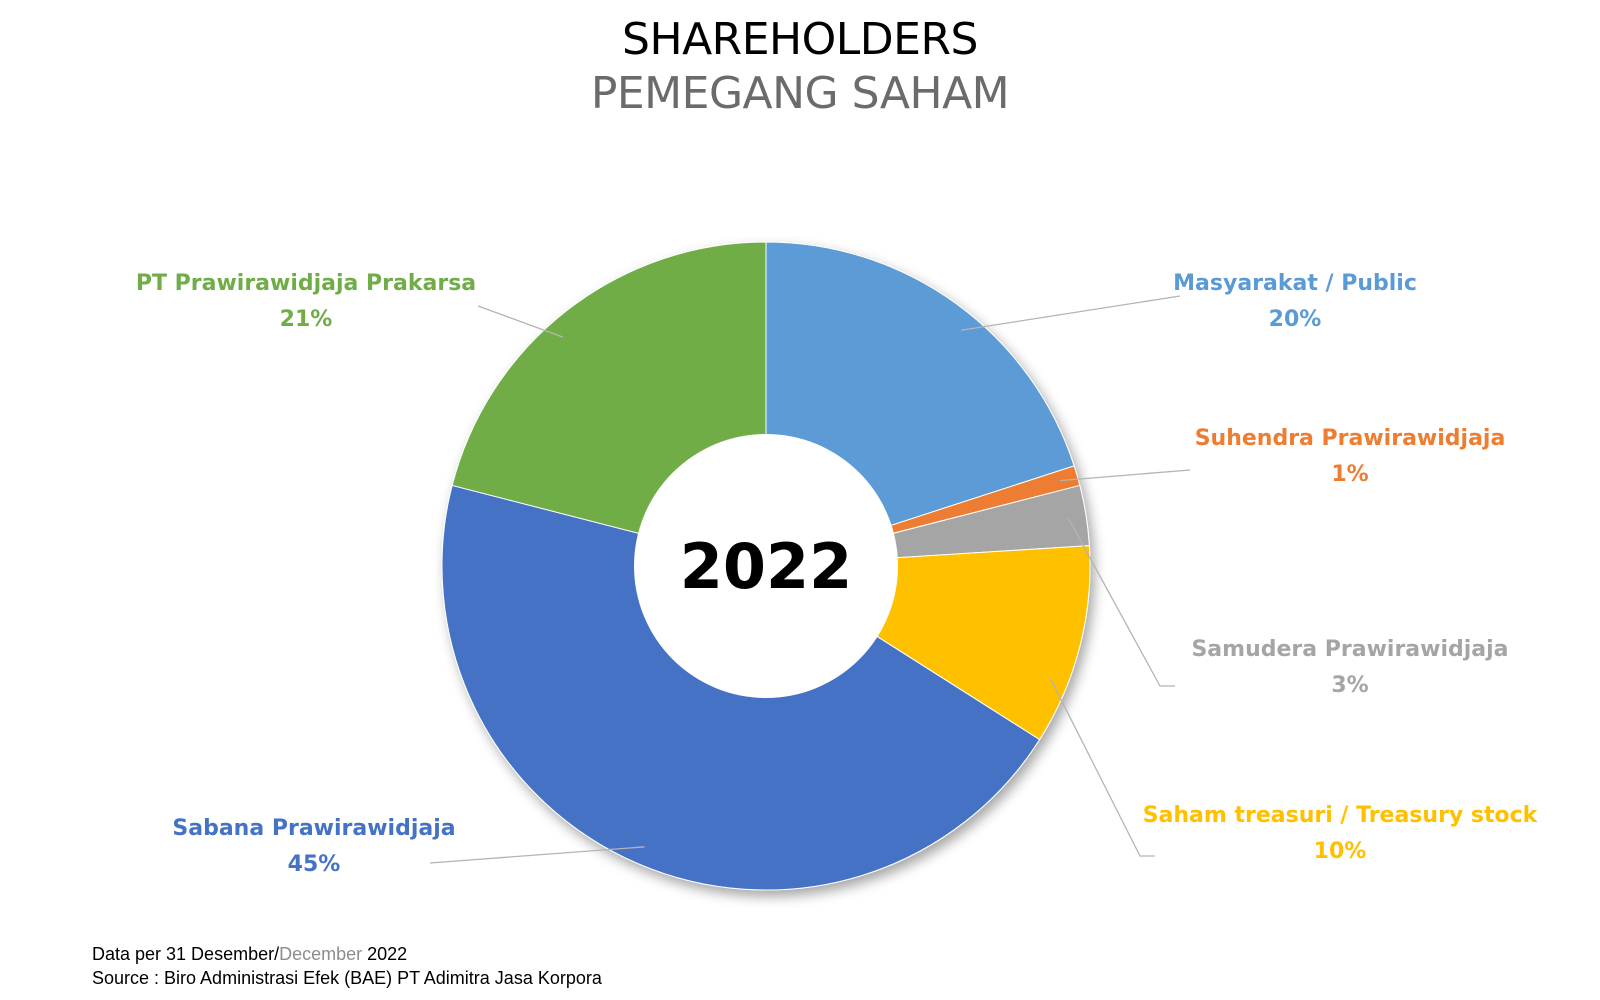 The height and width of the screenshot is (1000, 1600). I want to click on footnote-date-english: December, so click(321, 954).